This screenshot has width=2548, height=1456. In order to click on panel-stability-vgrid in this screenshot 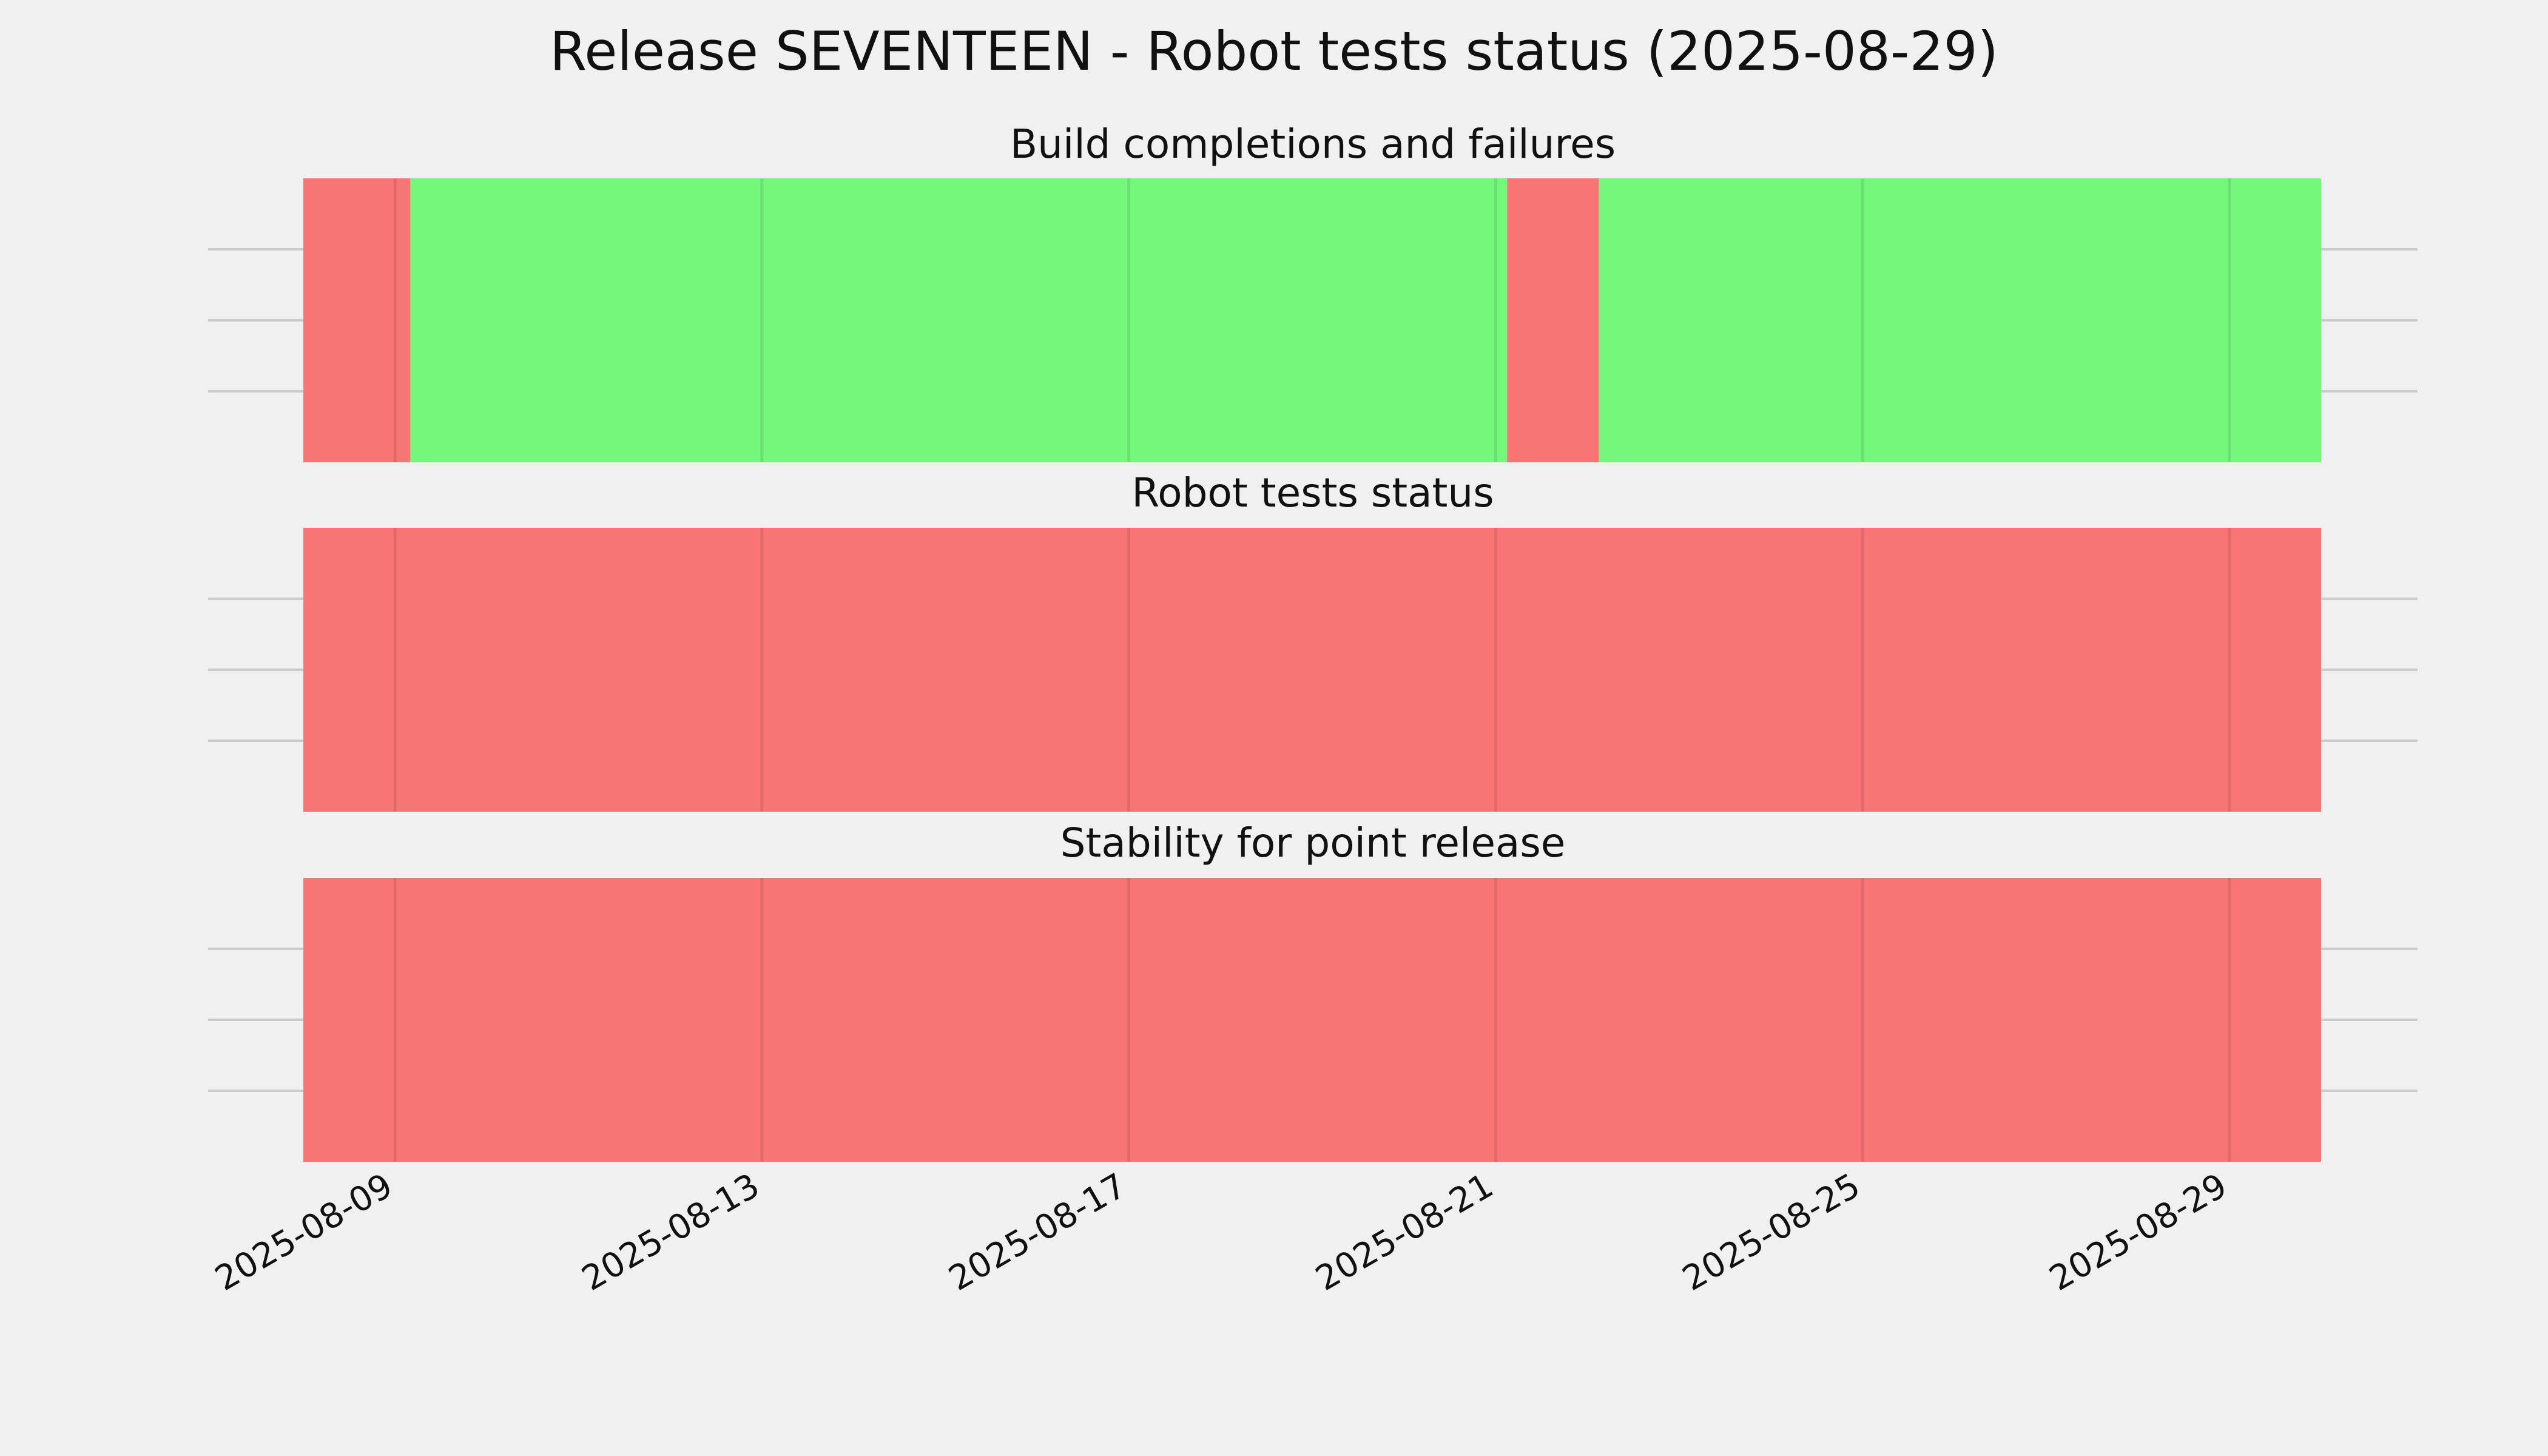, I will do `click(1312, 1020)`.